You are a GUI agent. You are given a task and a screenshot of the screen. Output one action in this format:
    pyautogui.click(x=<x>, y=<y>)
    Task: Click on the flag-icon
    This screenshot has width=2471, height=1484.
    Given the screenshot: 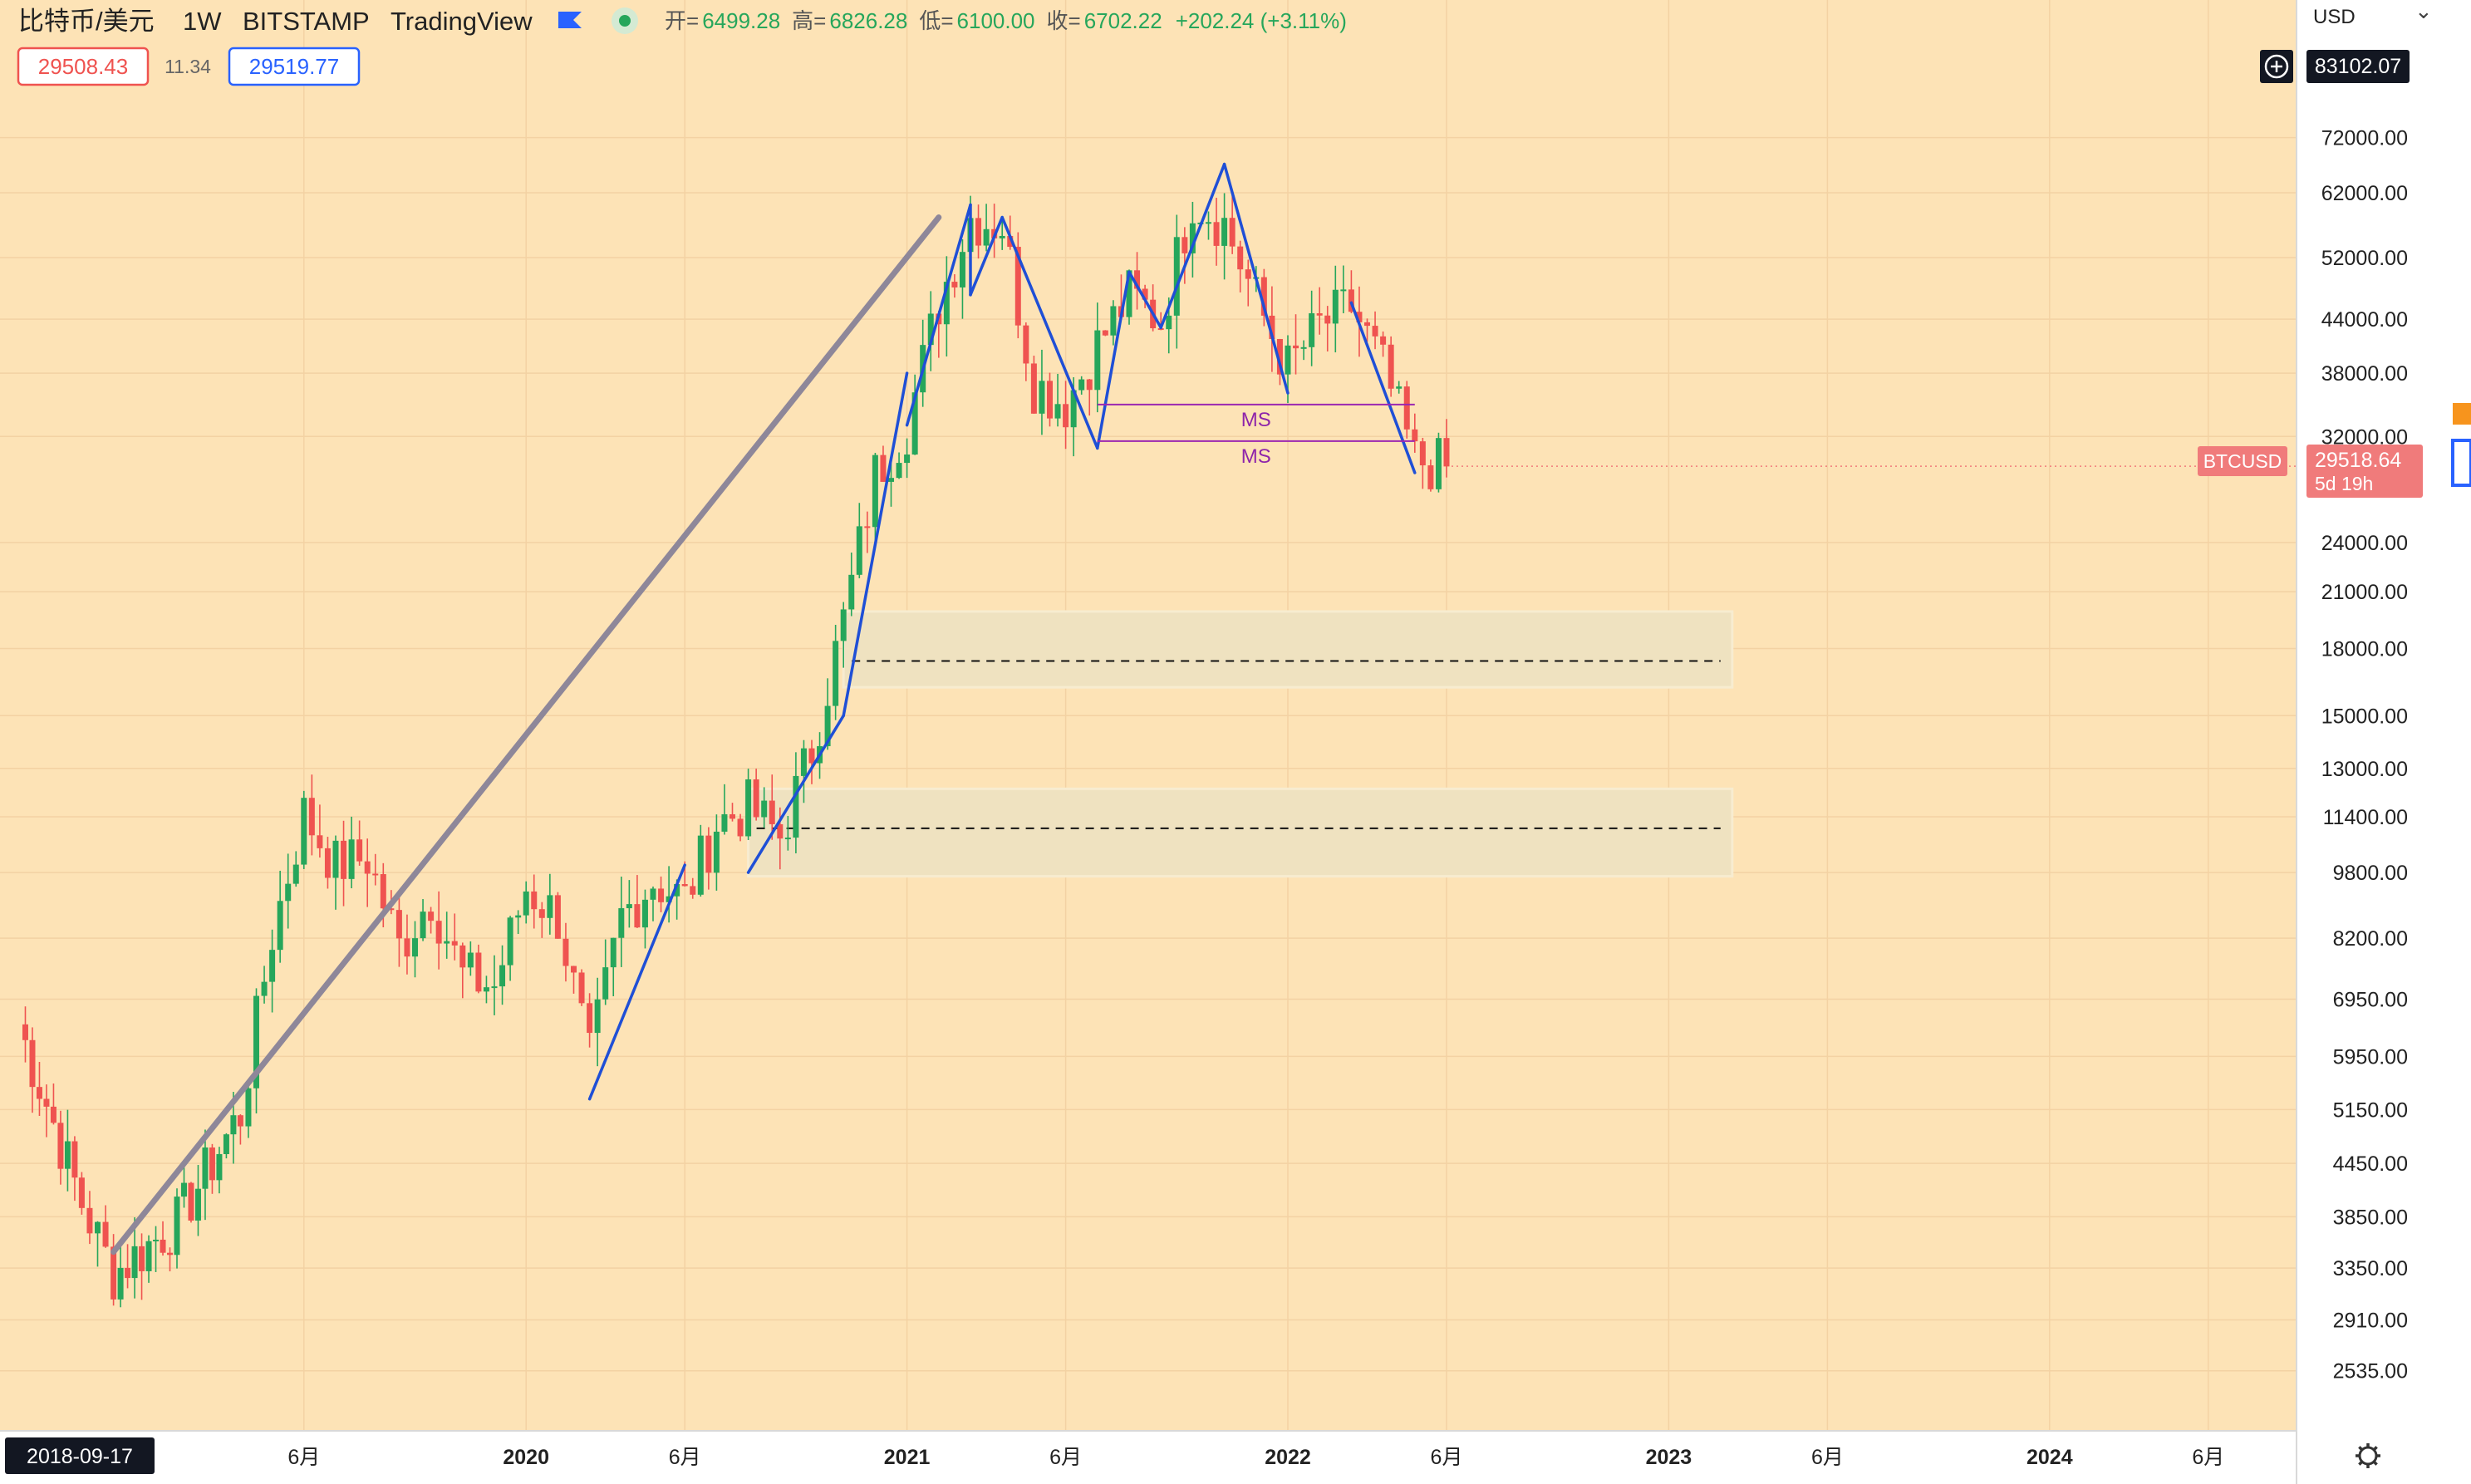 What is the action you would take?
    pyautogui.click(x=570, y=20)
    